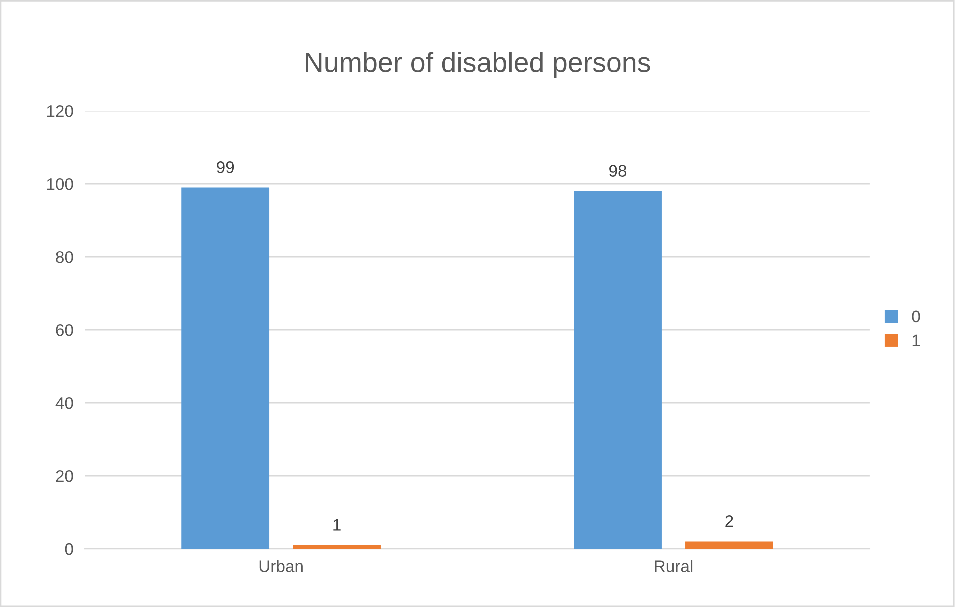  What do you see at coordinates (65, 403) in the screenshot?
I see `y-tick-label: 40` at bounding box center [65, 403].